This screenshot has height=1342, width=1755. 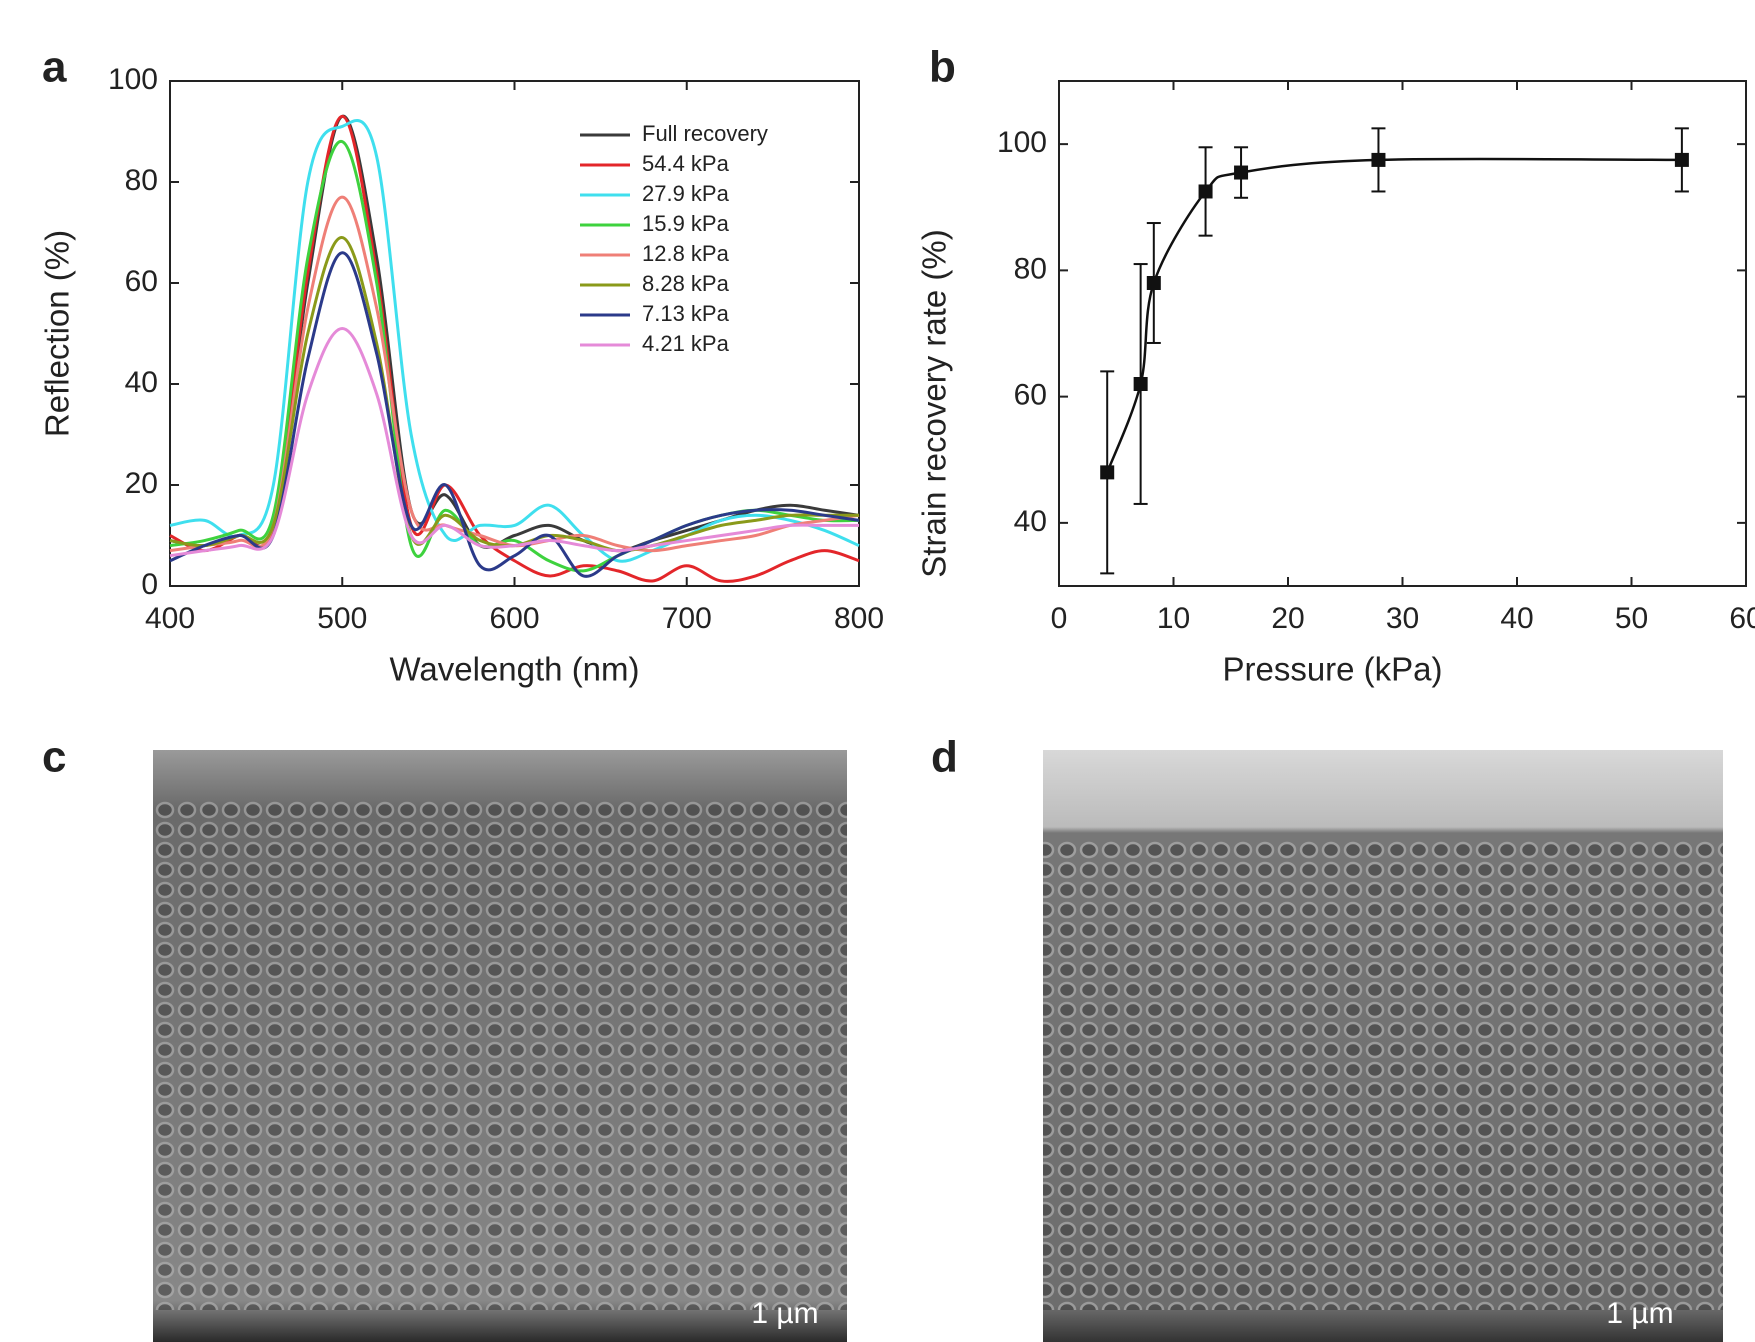 I want to click on y-axis-label: Strain recovery rate (%), so click(x=934, y=403).